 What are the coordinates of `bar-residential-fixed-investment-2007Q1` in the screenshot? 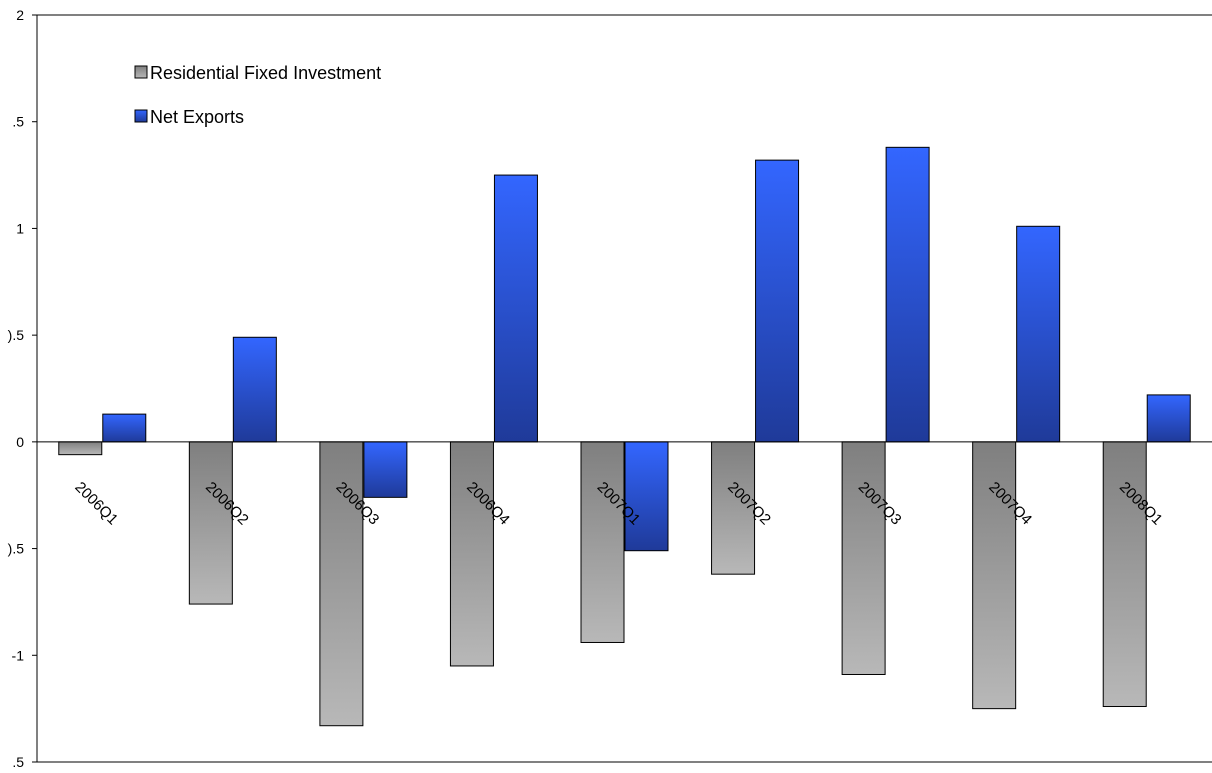 It's located at (602, 542).